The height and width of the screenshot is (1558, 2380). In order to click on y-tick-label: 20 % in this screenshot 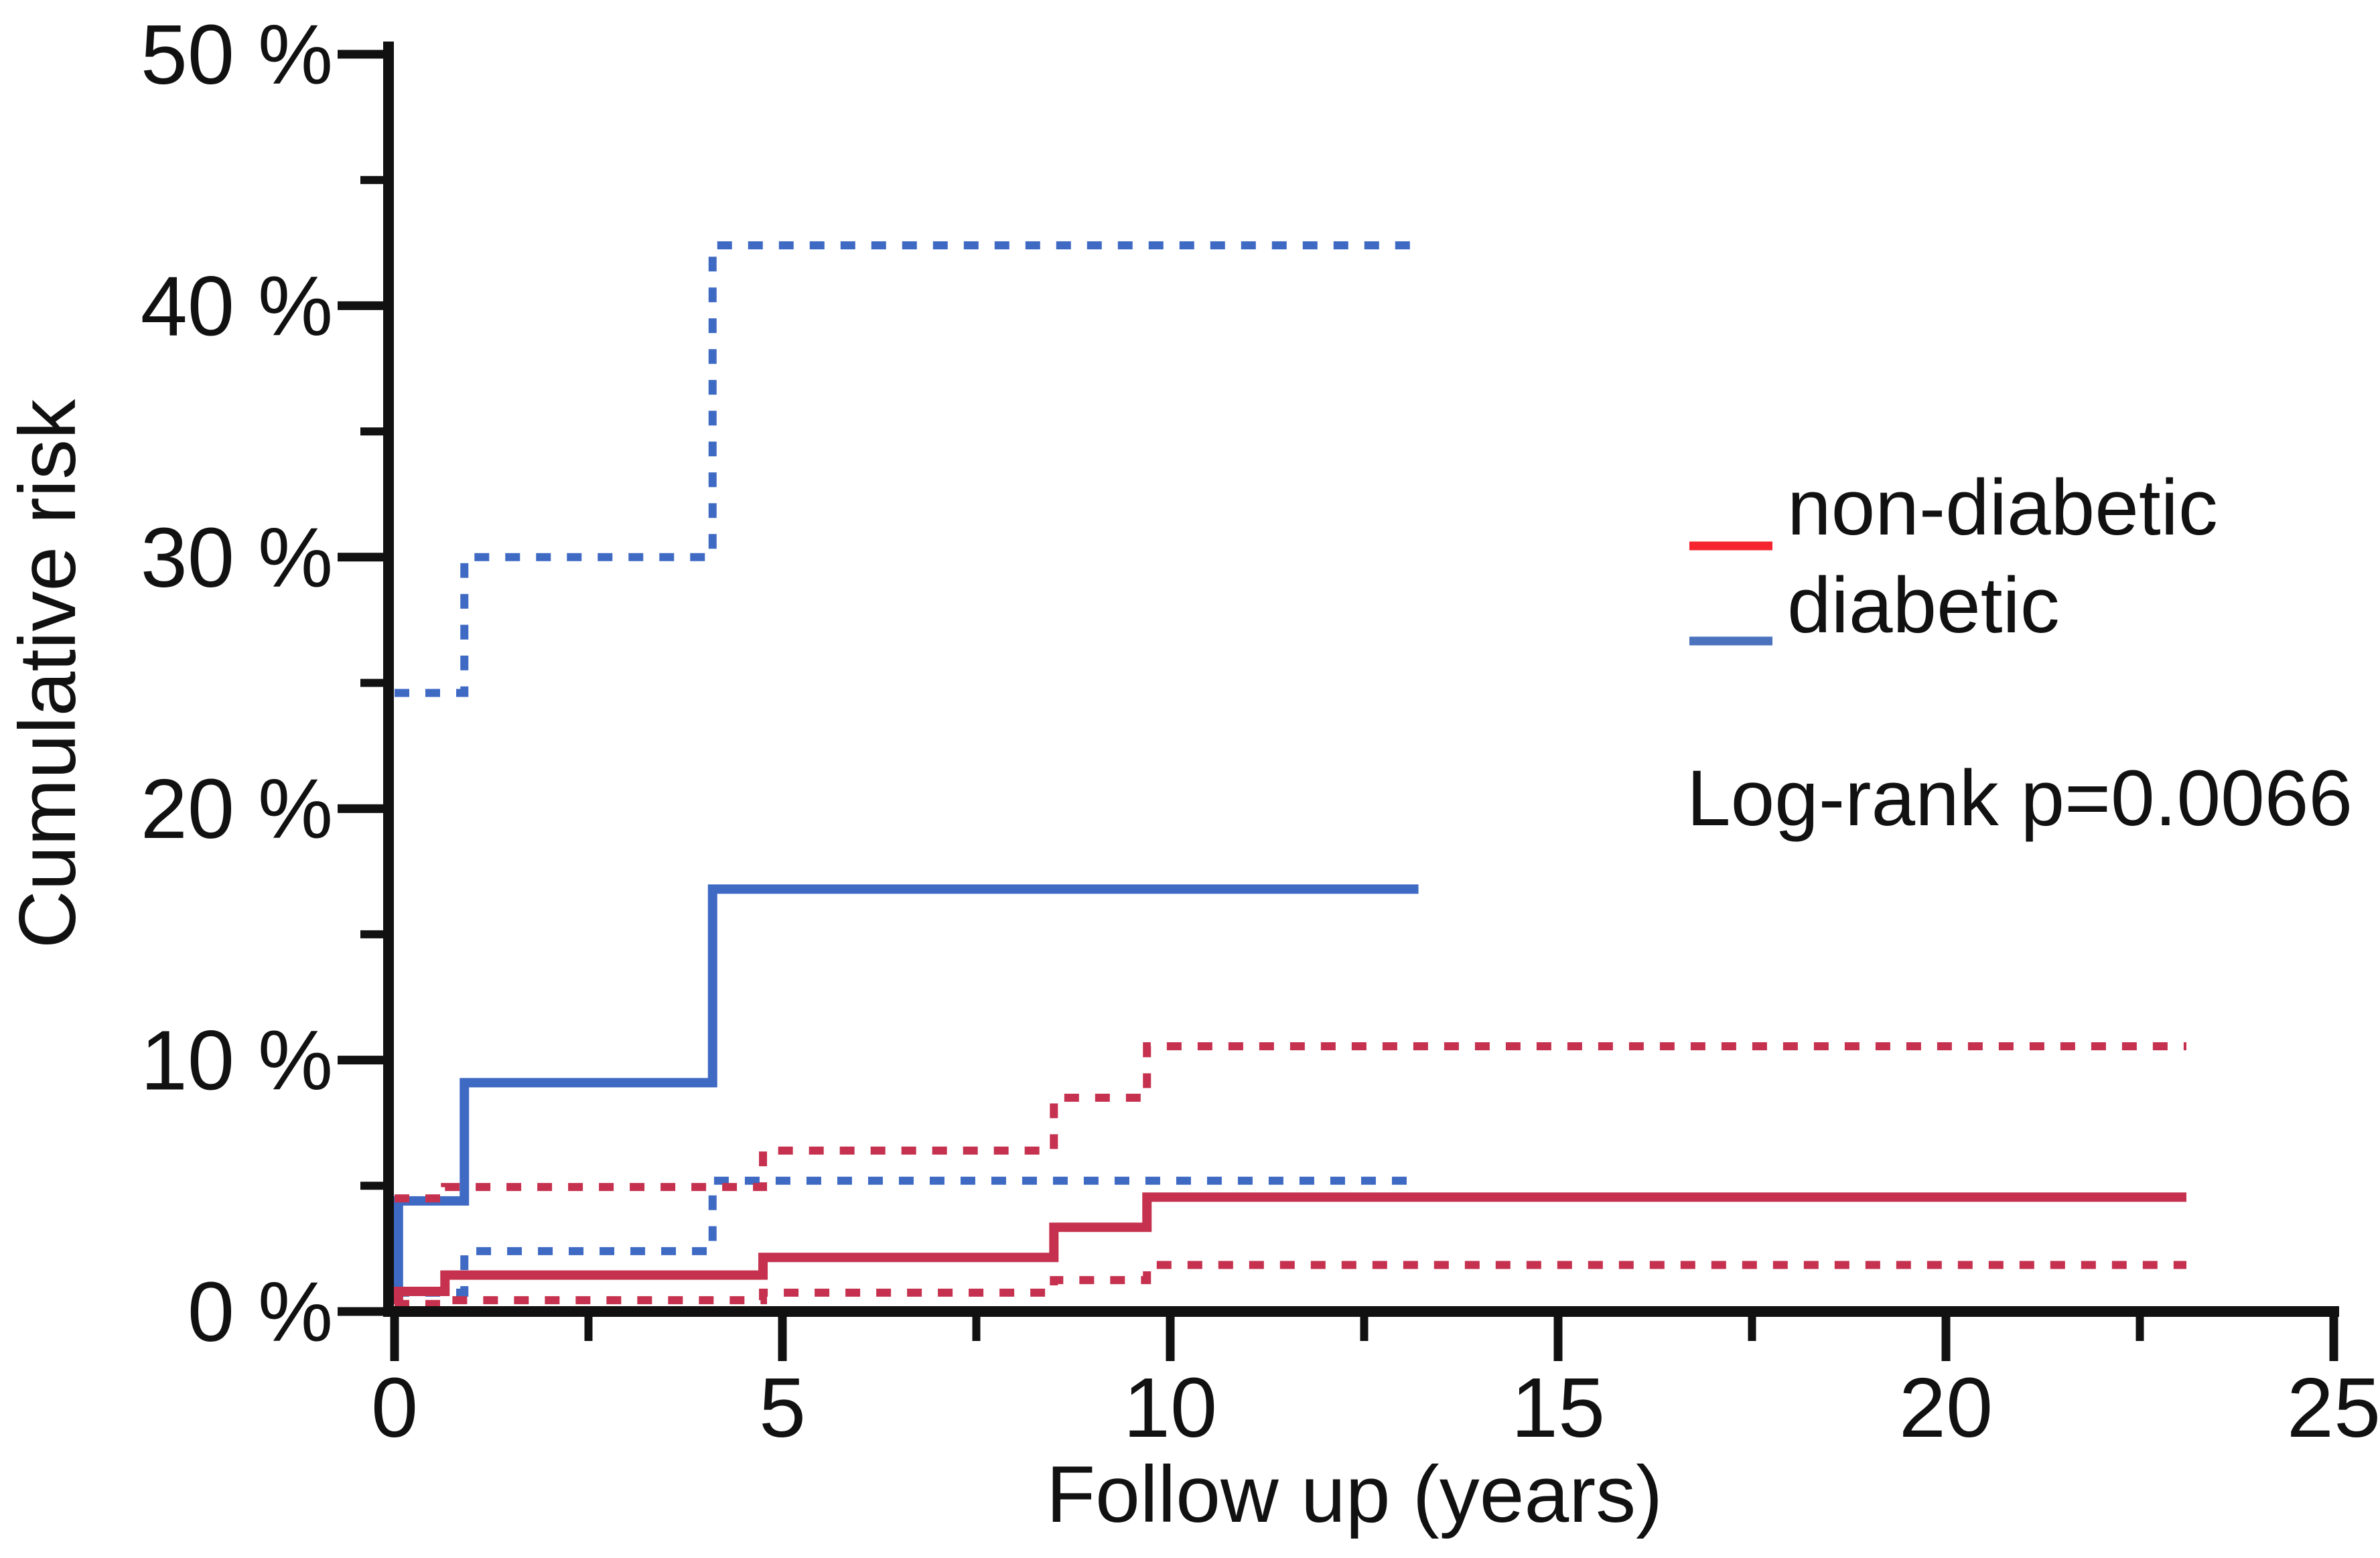, I will do `click(237, 809)`.